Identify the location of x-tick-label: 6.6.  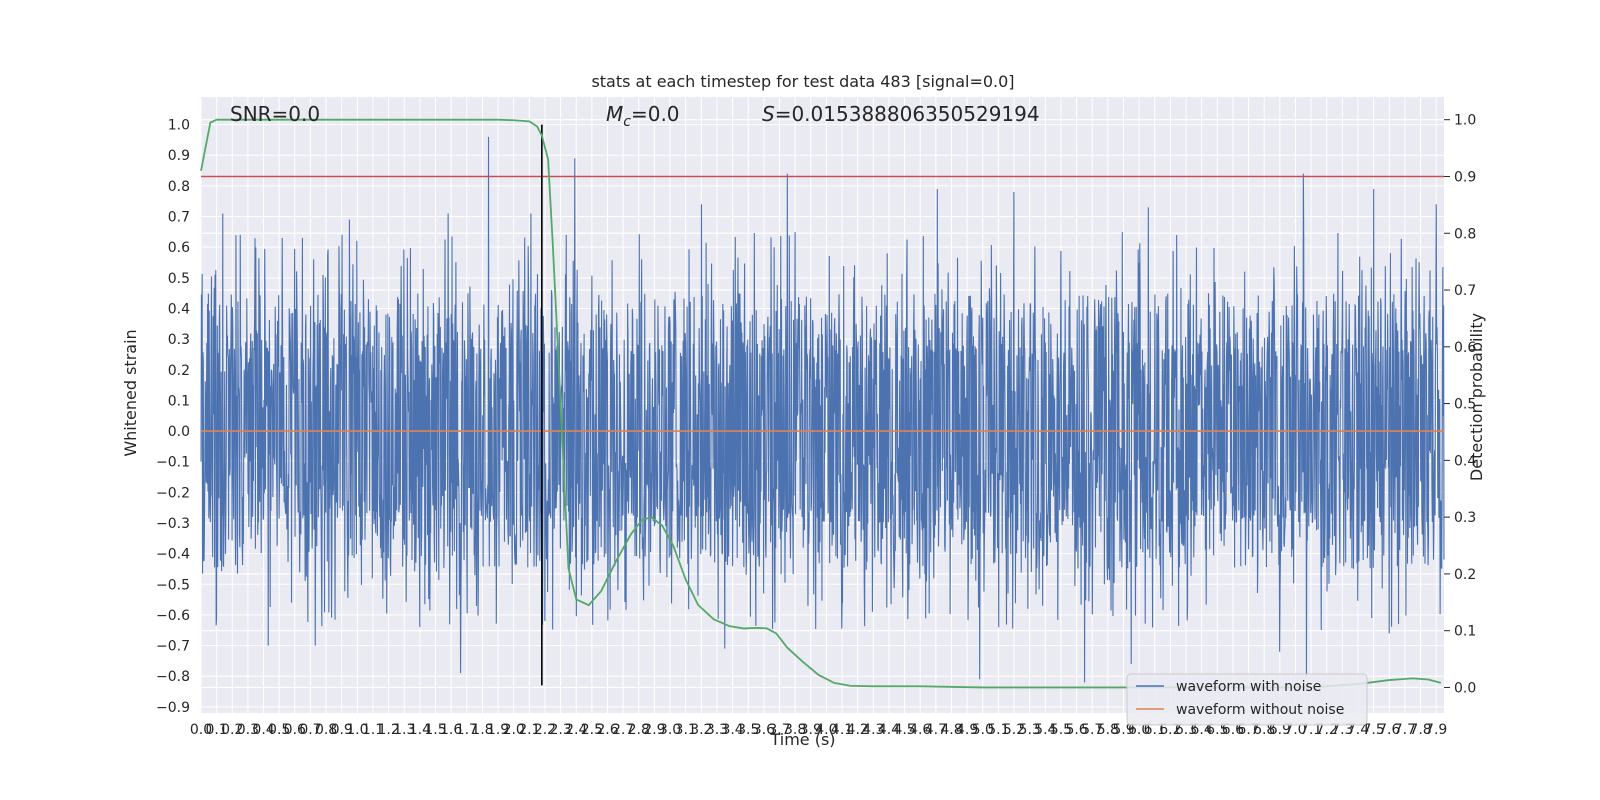
(1233, 730).